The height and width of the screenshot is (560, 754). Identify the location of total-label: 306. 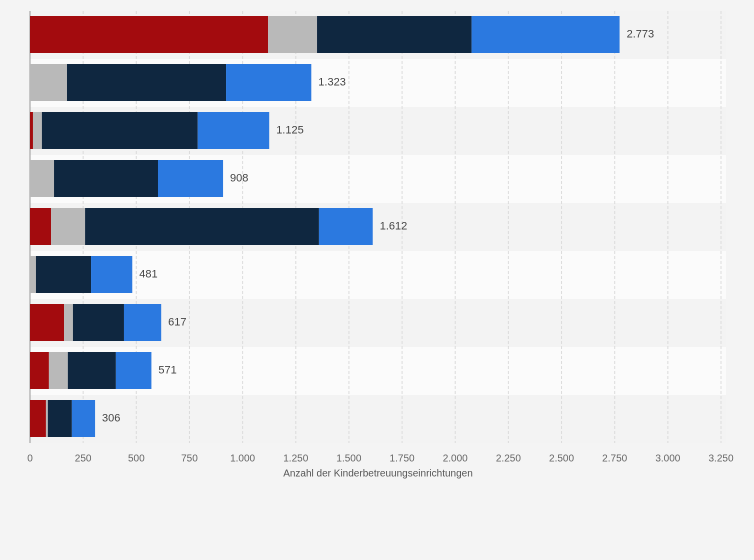
(111, 418).